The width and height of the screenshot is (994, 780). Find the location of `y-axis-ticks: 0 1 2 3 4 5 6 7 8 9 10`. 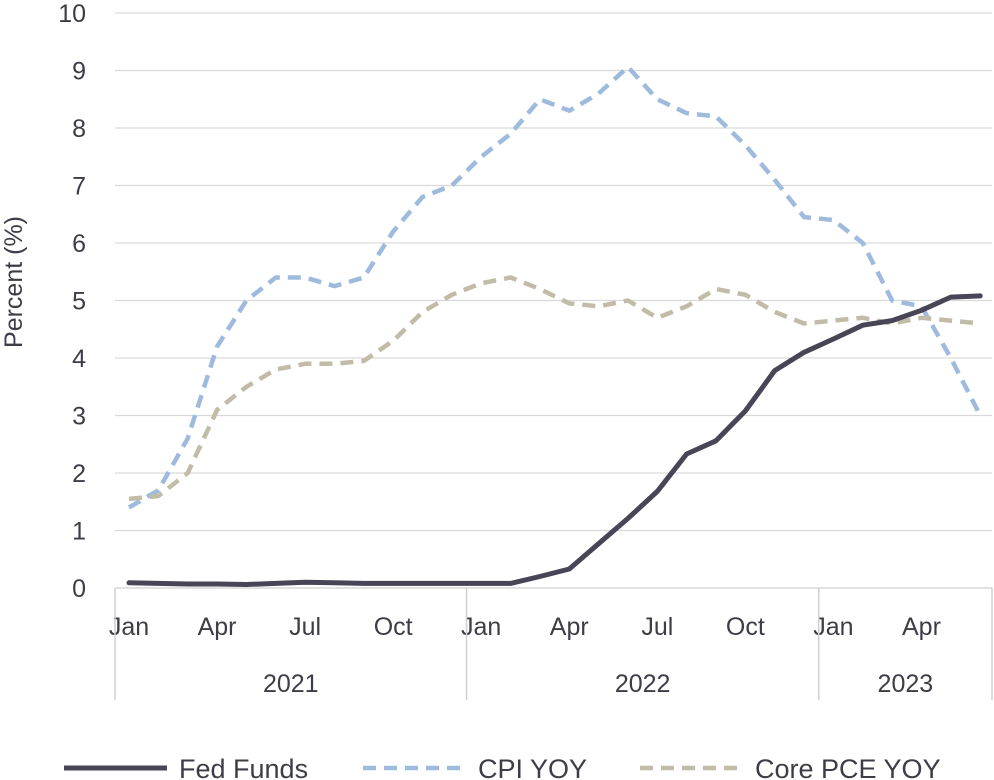

y-axis-ticks: 0 1 2 3 4 5 6 7 8 9 10 is located at coordinates (72, 301).